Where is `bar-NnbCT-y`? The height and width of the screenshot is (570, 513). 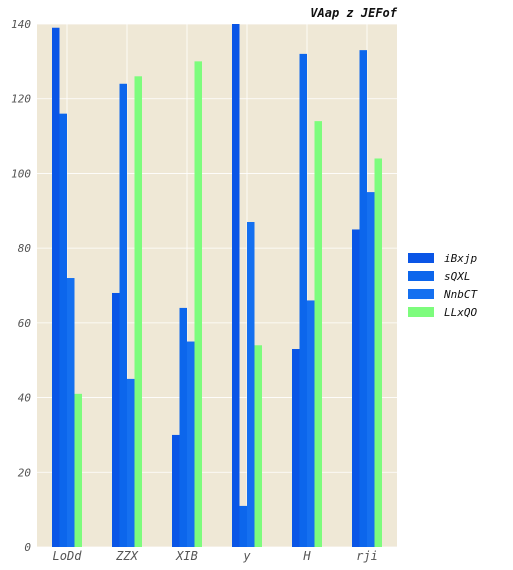 bar-NnbCT-y is located at coordinates (251, 384).